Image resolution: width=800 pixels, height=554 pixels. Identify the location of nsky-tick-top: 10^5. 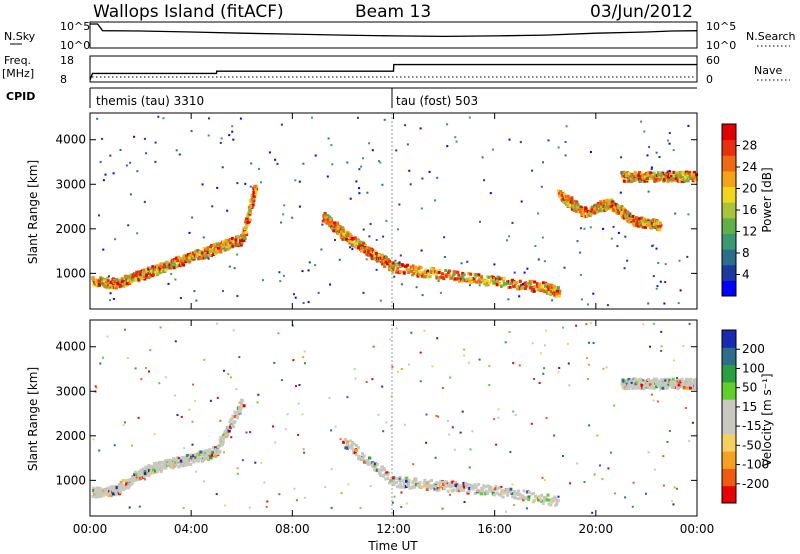
(75, 26).